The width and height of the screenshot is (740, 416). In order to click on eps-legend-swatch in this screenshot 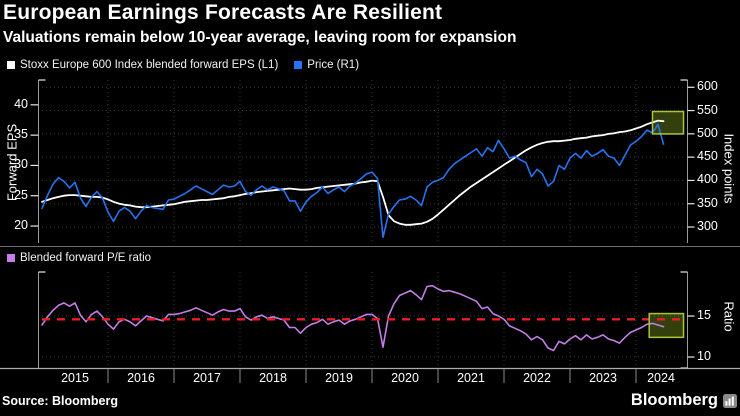, I will do `click(11, 65)`.